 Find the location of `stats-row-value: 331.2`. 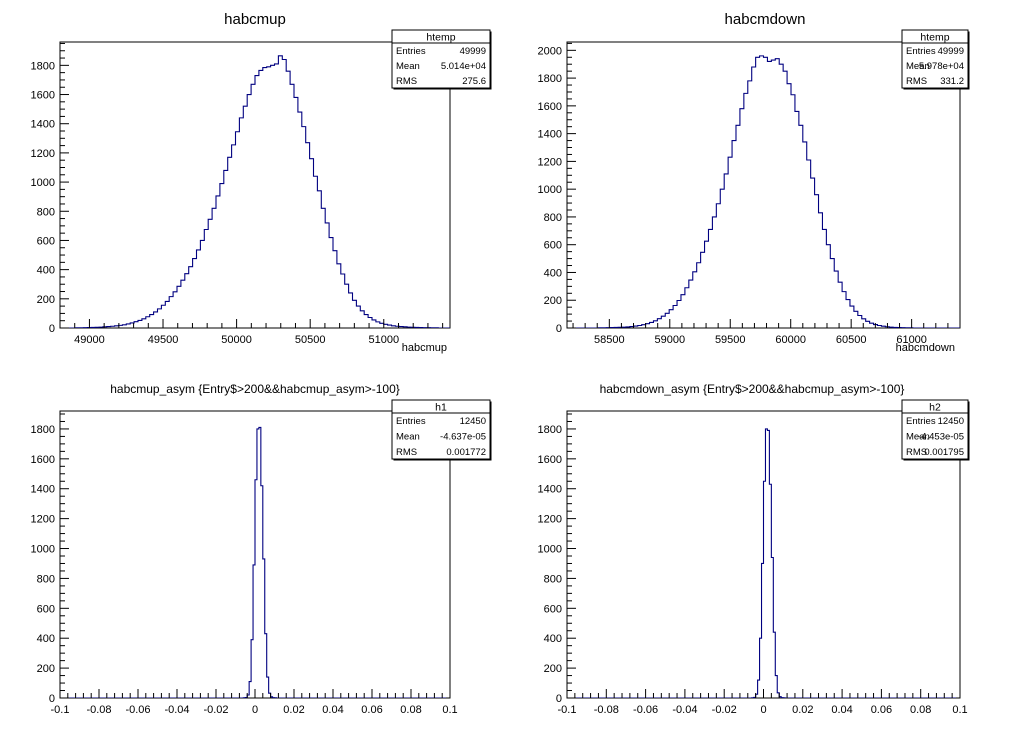

stats-row-value: 331.2 is located at coordinates (952, 81).